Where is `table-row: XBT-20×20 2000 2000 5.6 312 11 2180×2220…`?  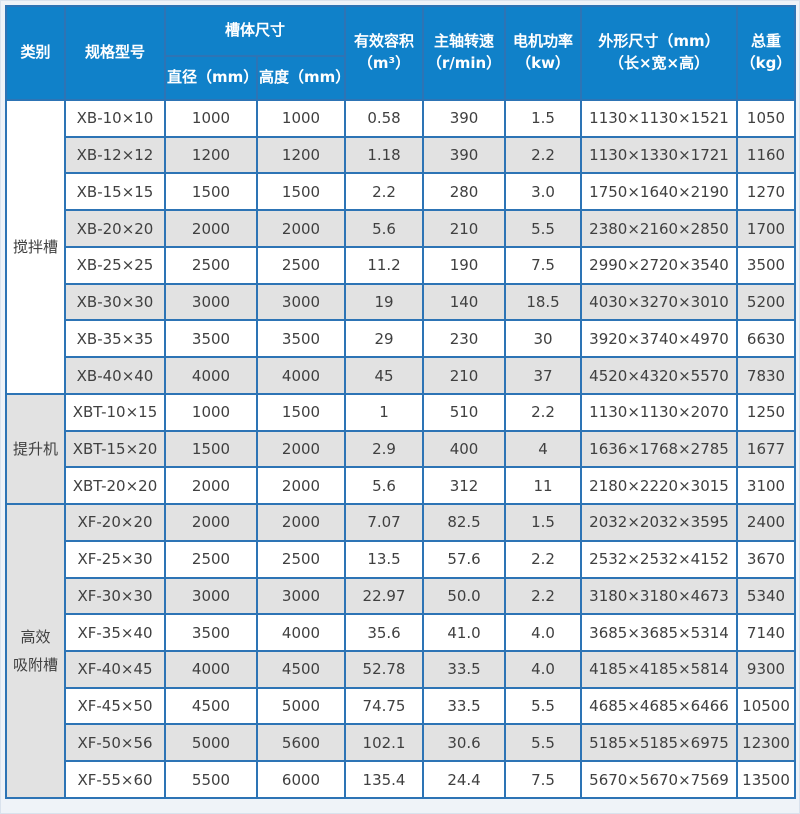
table-row: XBT-20×20 2000 2000 5.6 312 11 2180×2220… is located at coordinates (401, 486).